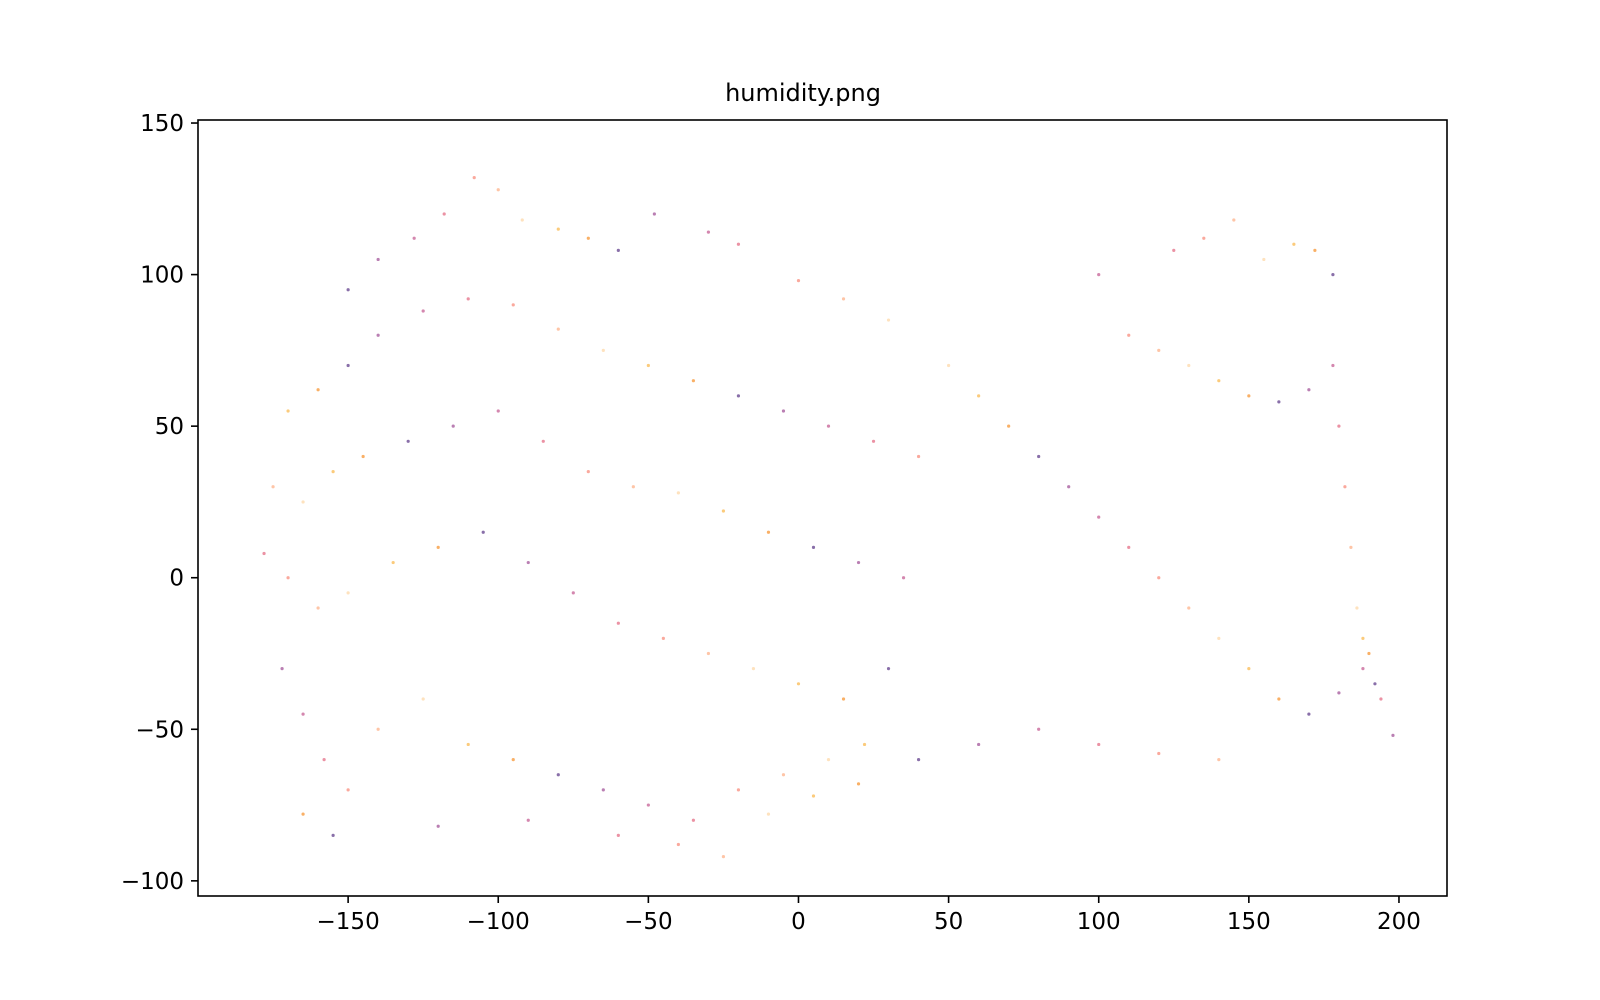  What do you see at coordinates (159, 730) in the screenshot?
I see `y-tick-label: −50` at bounding box center [159, 730].